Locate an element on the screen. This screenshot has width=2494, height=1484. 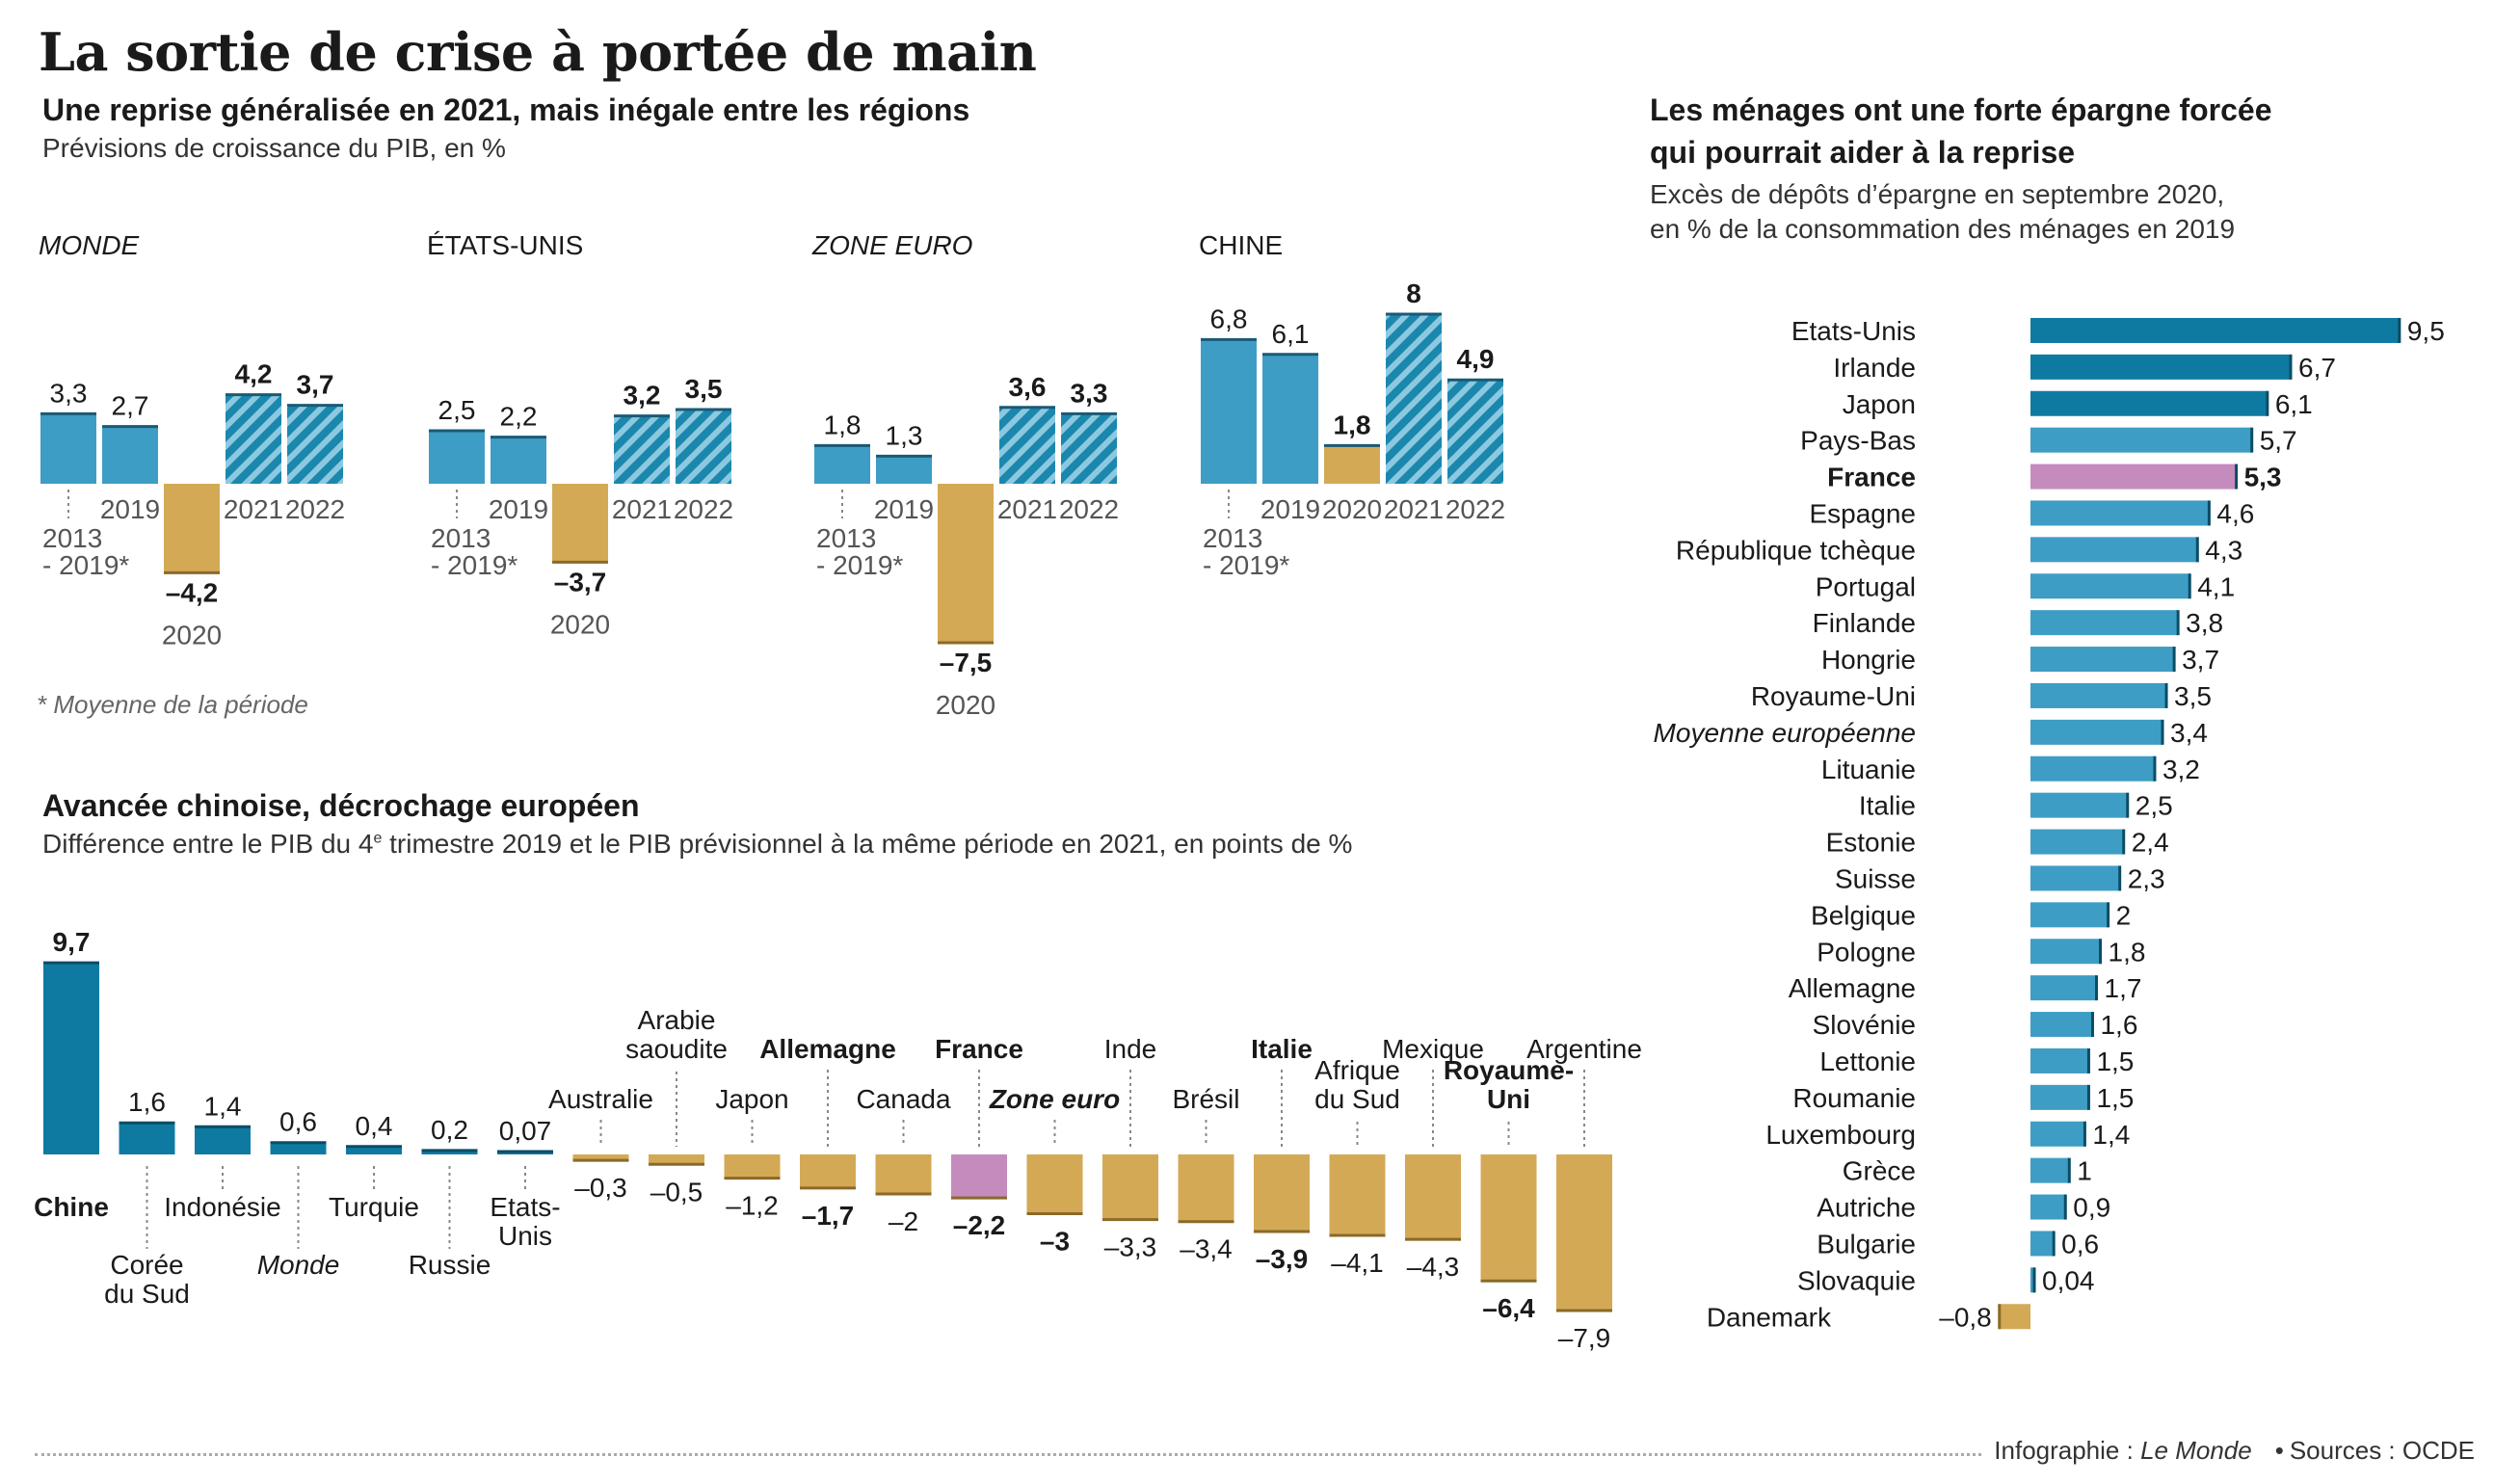
saving-cat-14: Estonie is located at coordinates (1871, 843).